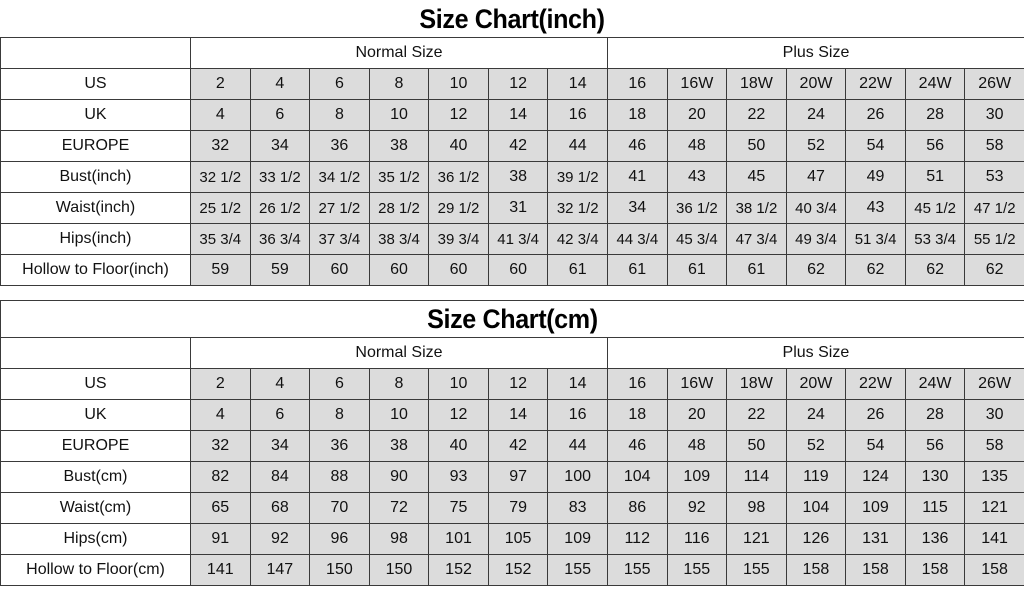  I want to click on table-cell: 45 1/2, so click(935, 208).